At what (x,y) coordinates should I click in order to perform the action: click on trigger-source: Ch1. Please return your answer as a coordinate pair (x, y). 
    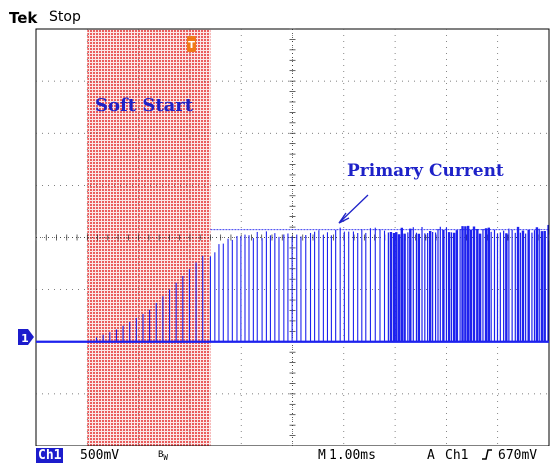
    Looking at the image, I should click on (457, 455).